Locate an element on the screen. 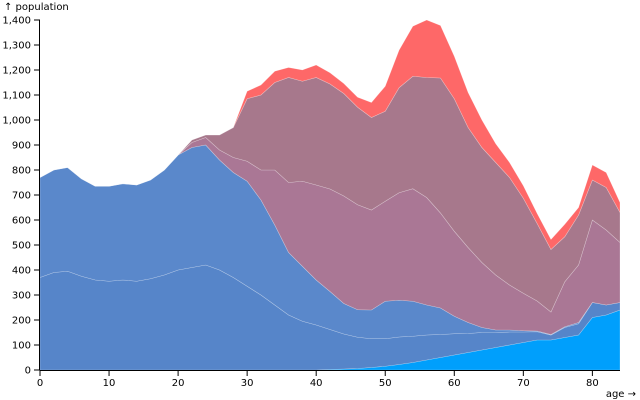  y-tick-label: 900 is located at coordinates (21, 146).